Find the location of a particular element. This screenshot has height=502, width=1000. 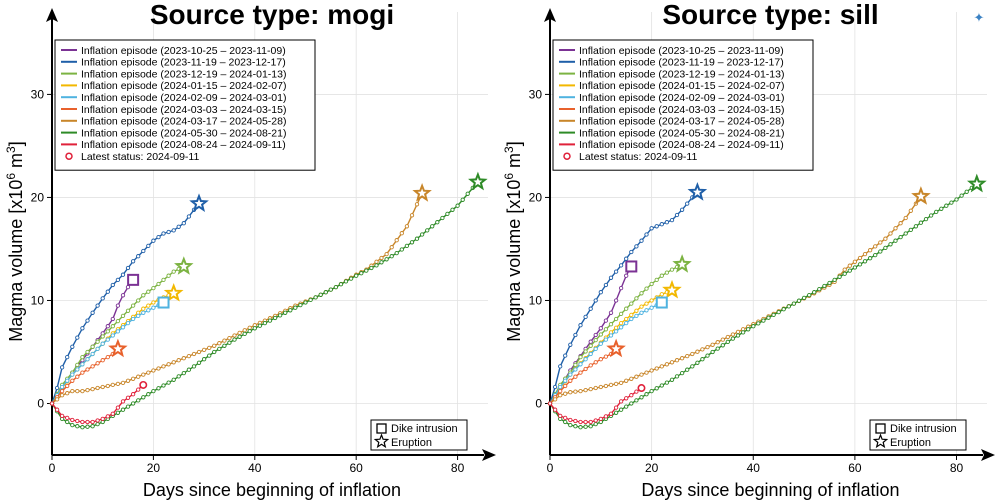

marker-legend-box is located at coordinates (419, 435).